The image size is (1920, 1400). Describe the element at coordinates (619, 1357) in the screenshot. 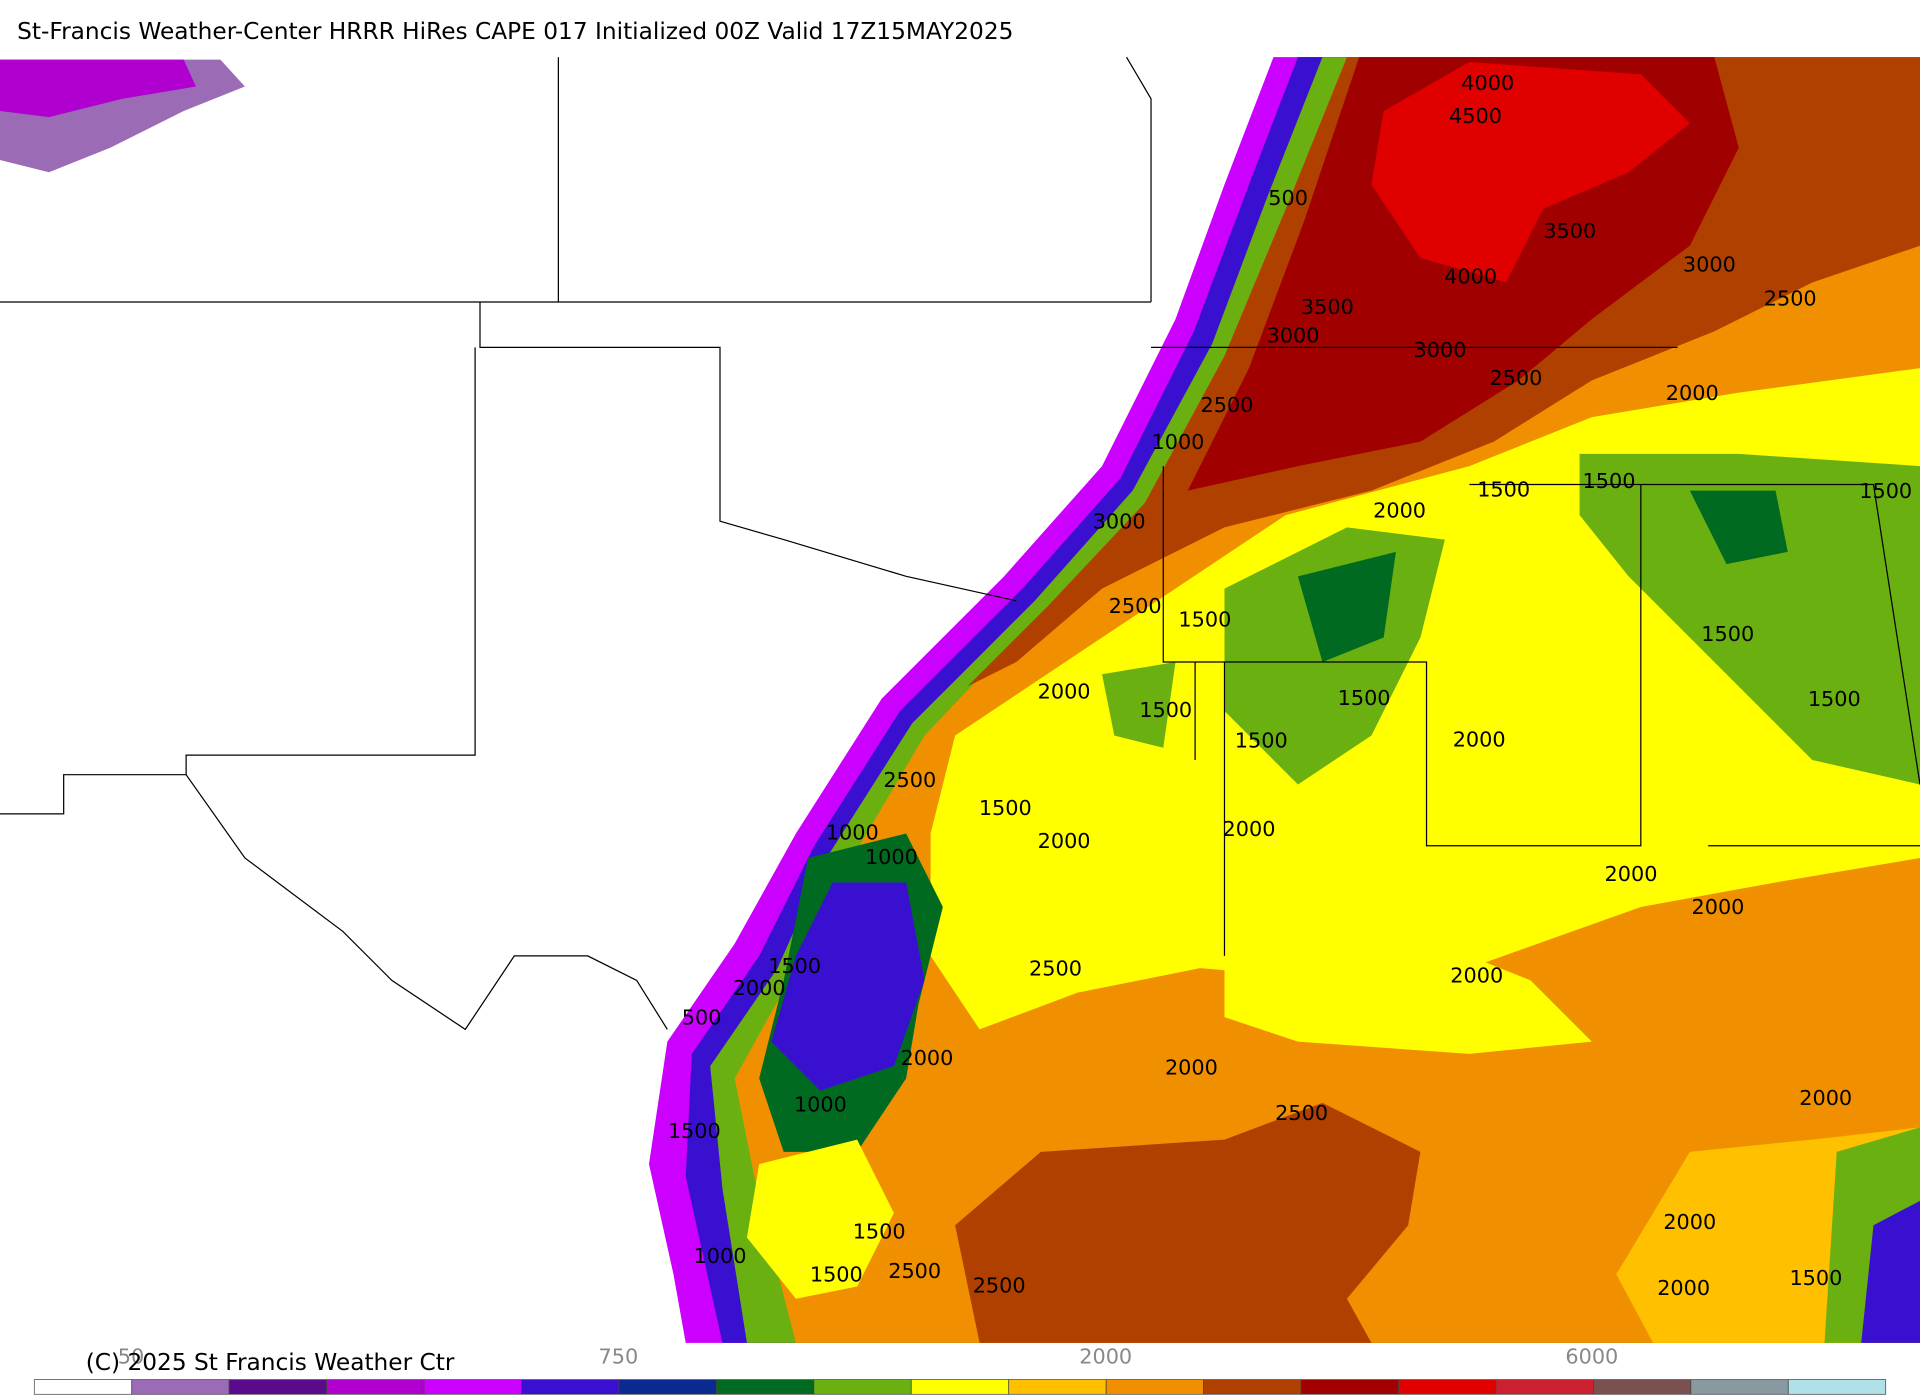

I see `colorbar-label: 750` at that location.